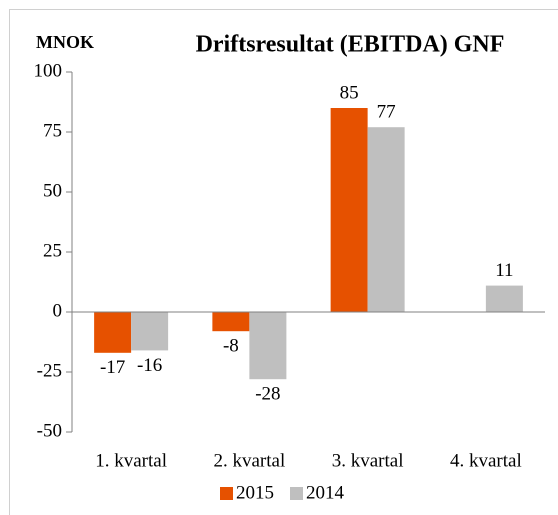  What do you see at coordinates (48, 70) in the screenshot?
I see `y-tick-label: 100` at bounding box center [48, 70].